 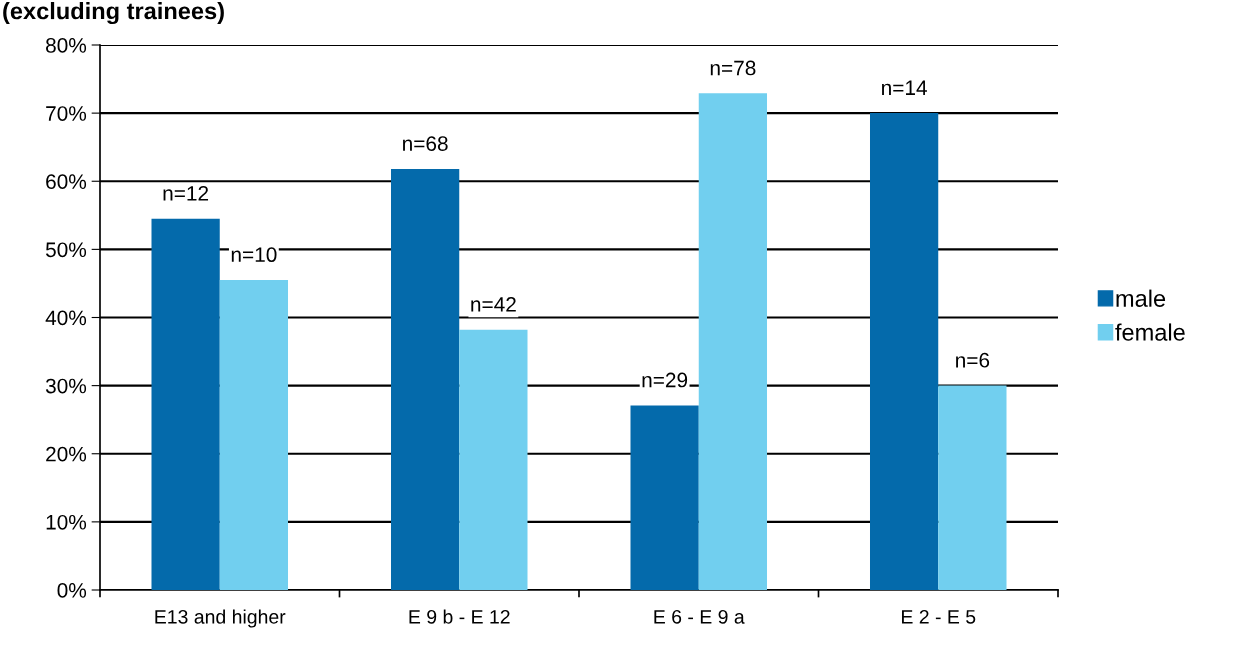 I want to click on annotation: n=10, so click(x=254, y=255).